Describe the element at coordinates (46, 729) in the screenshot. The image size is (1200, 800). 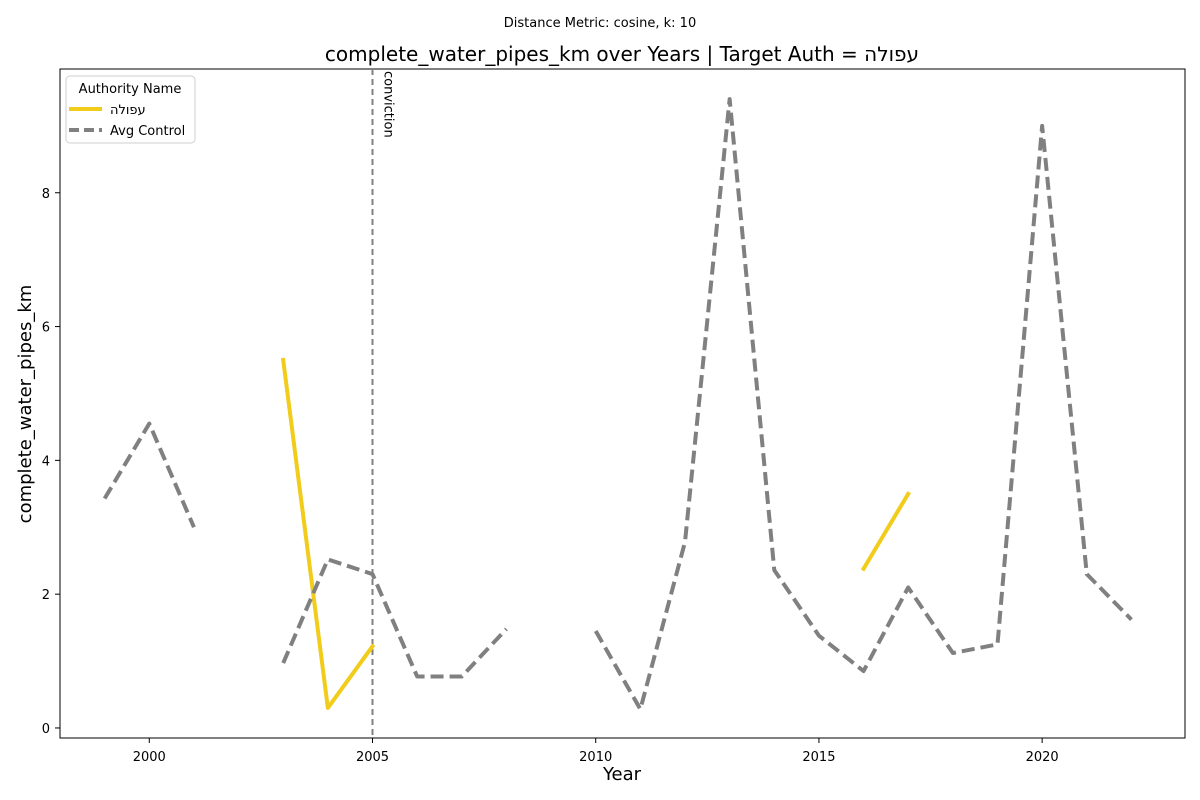
I see `y-tick-label: 0` at that location.